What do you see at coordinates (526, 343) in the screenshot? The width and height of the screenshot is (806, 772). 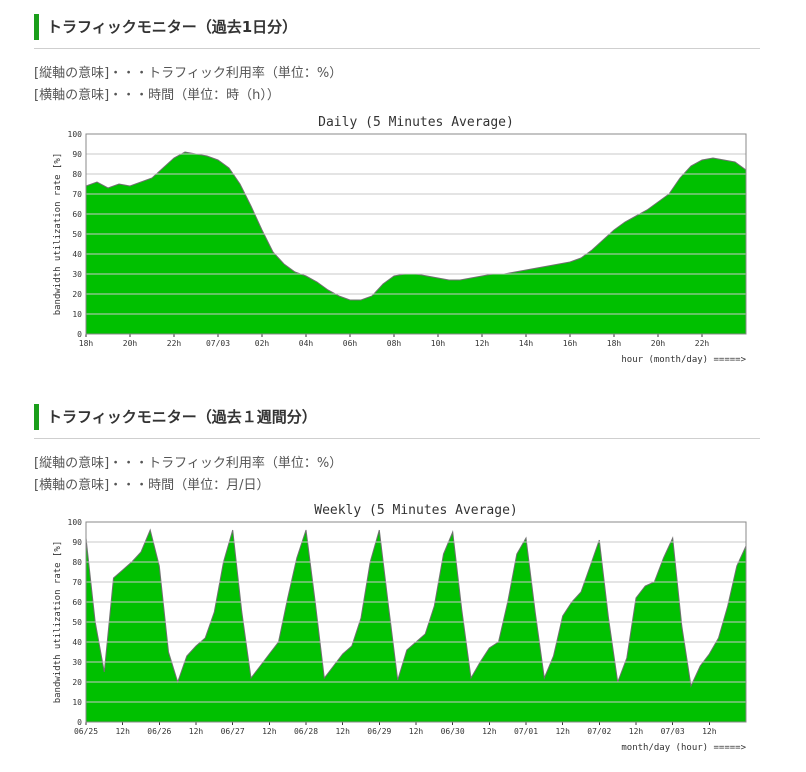 I see `x-tick-label: 14h` at bounding box center [526, 343].